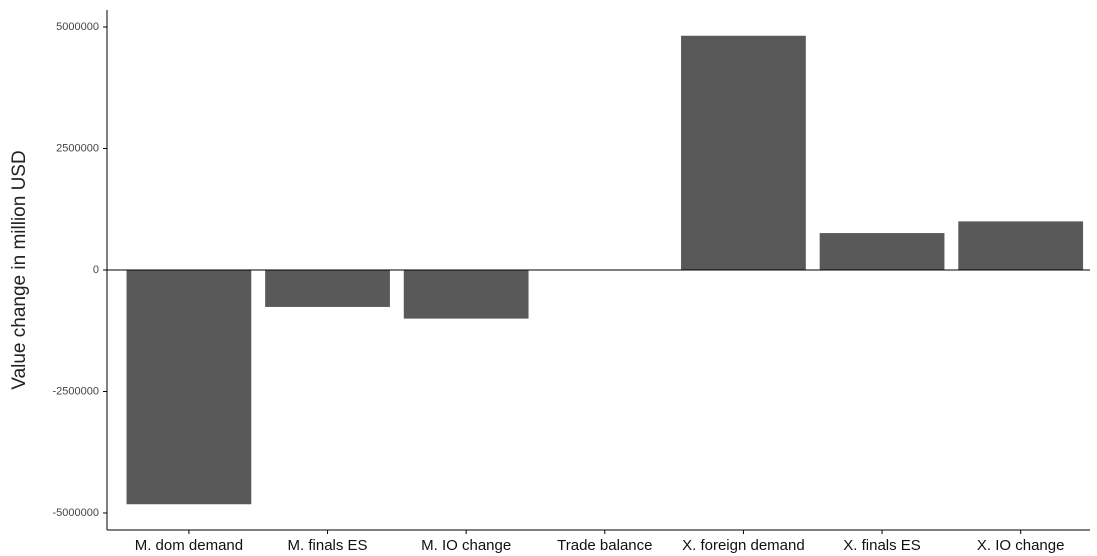  What do you see at coordinates (76, 513) in the screenshot?
I see `y-tick-label: -5000000` at bounding box center [76, 513].